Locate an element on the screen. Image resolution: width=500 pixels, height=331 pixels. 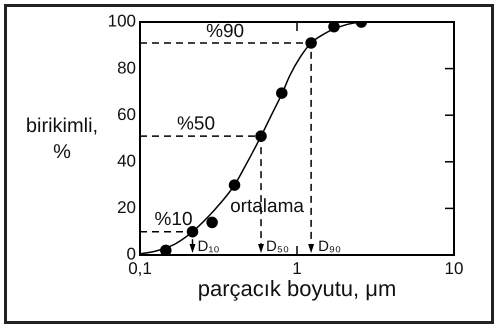
annotation: %50 is located at coordinates (196, 123).